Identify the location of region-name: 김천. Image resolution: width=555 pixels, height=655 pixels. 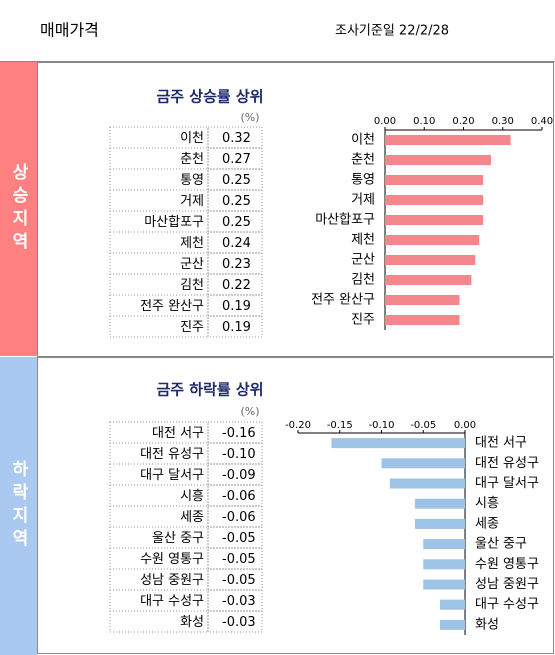
(192, 285).